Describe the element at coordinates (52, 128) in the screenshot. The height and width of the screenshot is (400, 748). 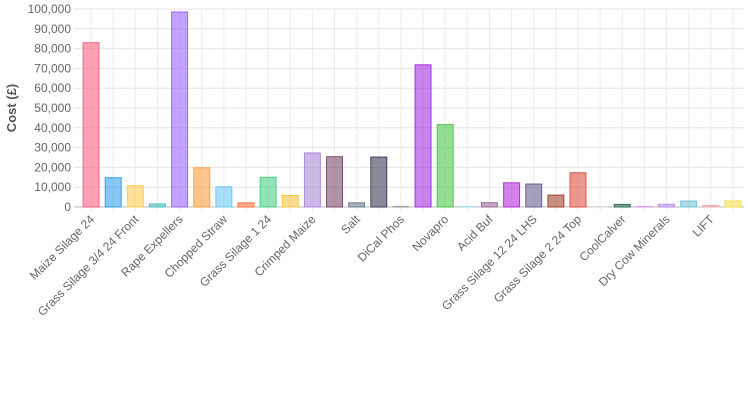
I see `y-tick-label: 40,000` at that location.